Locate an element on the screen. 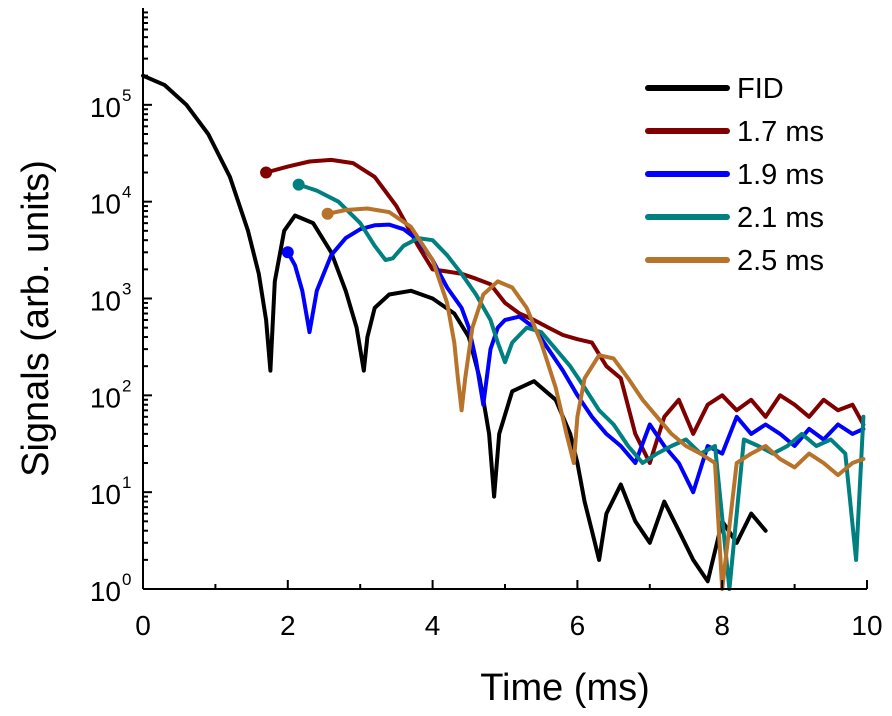  y-tick-exponent: 4 is located at coordinates (126, 192).